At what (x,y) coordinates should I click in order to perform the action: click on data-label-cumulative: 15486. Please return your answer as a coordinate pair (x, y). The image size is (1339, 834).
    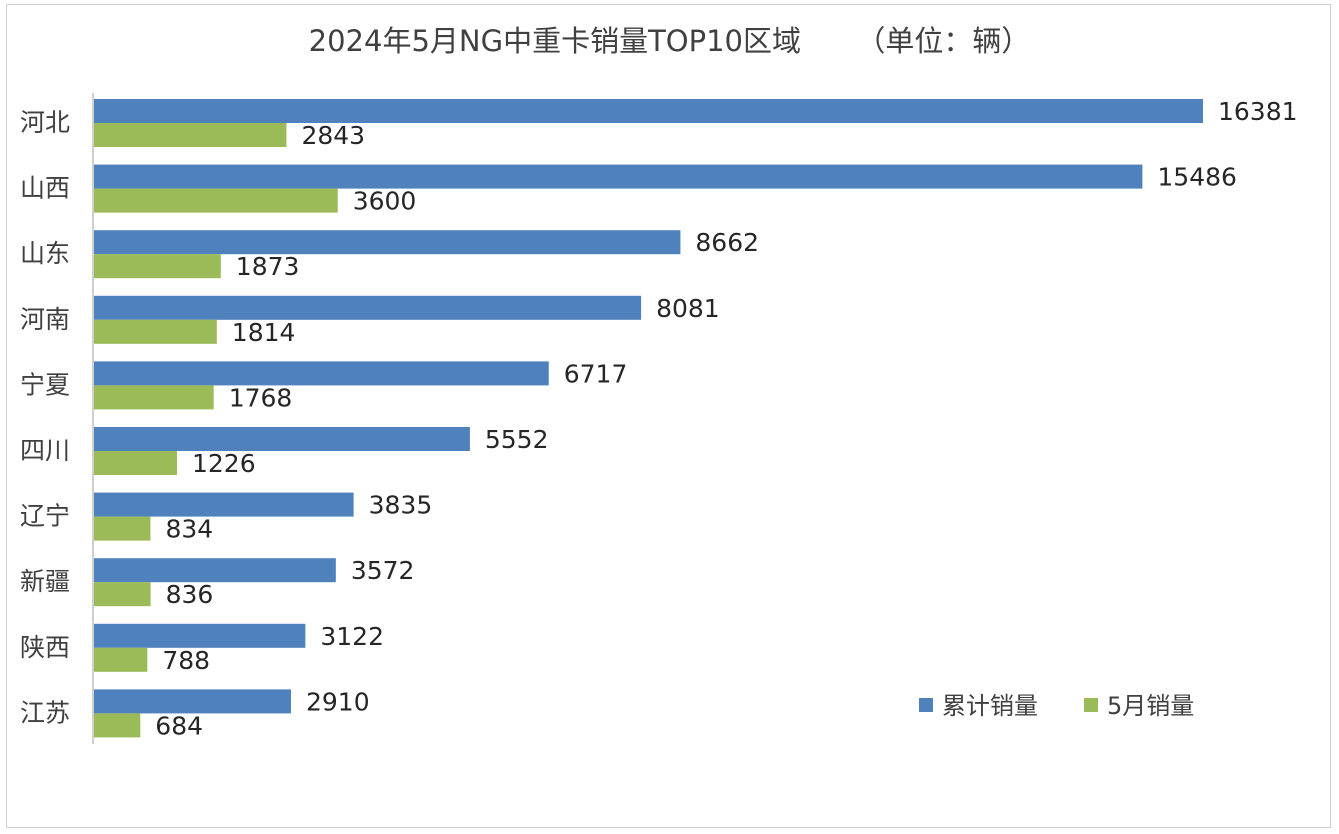
    Looking at the image, I should click on (1197, 177).